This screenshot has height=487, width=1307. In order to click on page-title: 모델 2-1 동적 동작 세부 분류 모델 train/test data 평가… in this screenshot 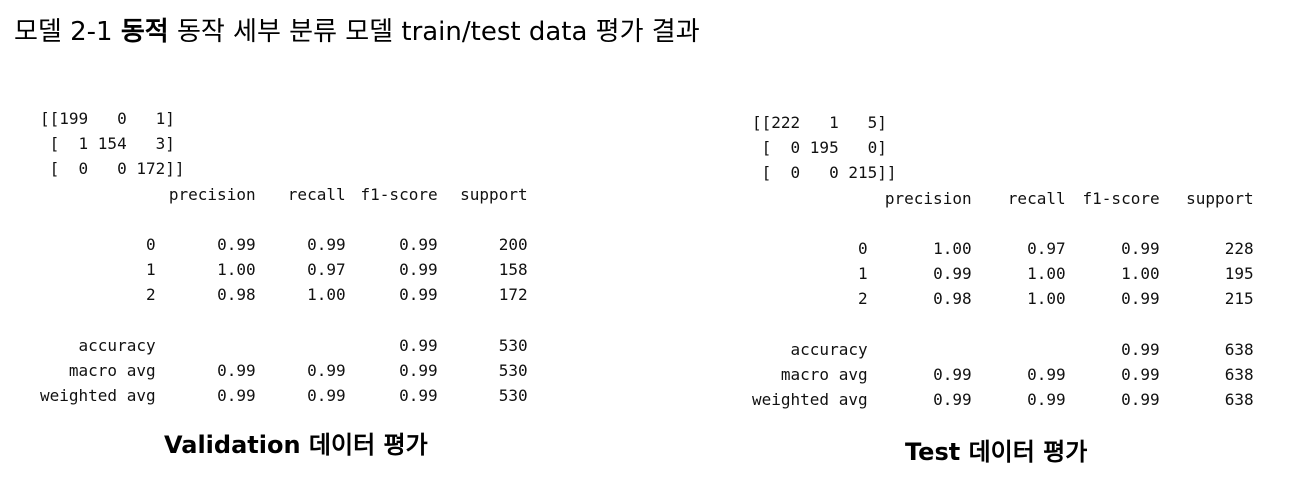, I will do `click(357, 32)`.